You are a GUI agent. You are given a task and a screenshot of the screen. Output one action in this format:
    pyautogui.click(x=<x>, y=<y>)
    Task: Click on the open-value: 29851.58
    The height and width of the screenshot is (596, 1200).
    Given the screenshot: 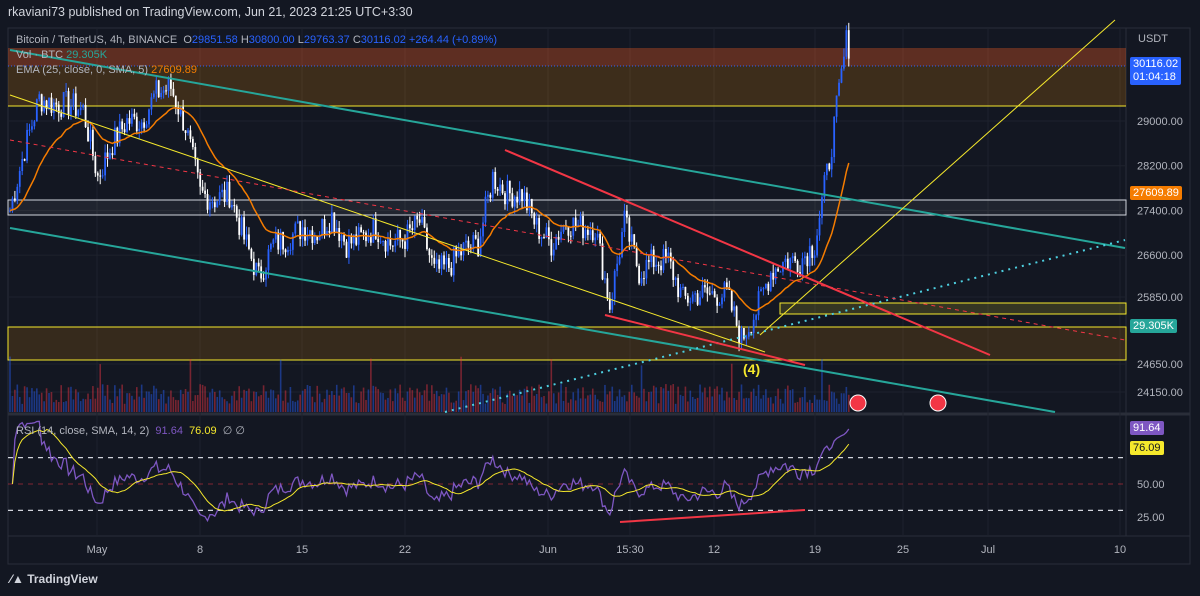 What is the action you would take?
    pyautogui.click(x=214, y=40)
    